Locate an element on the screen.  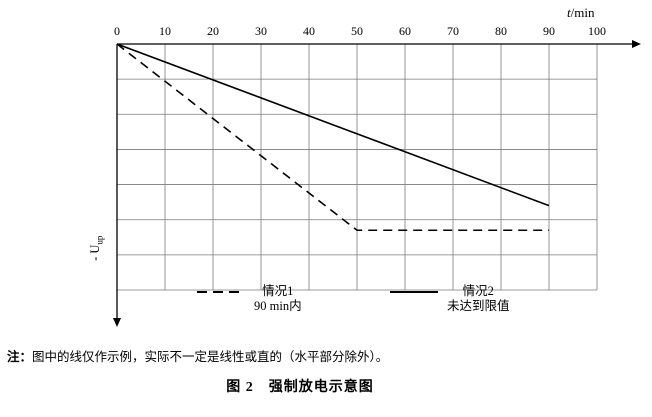
x-tick-label: 70 is located at coordinates (453, 31).